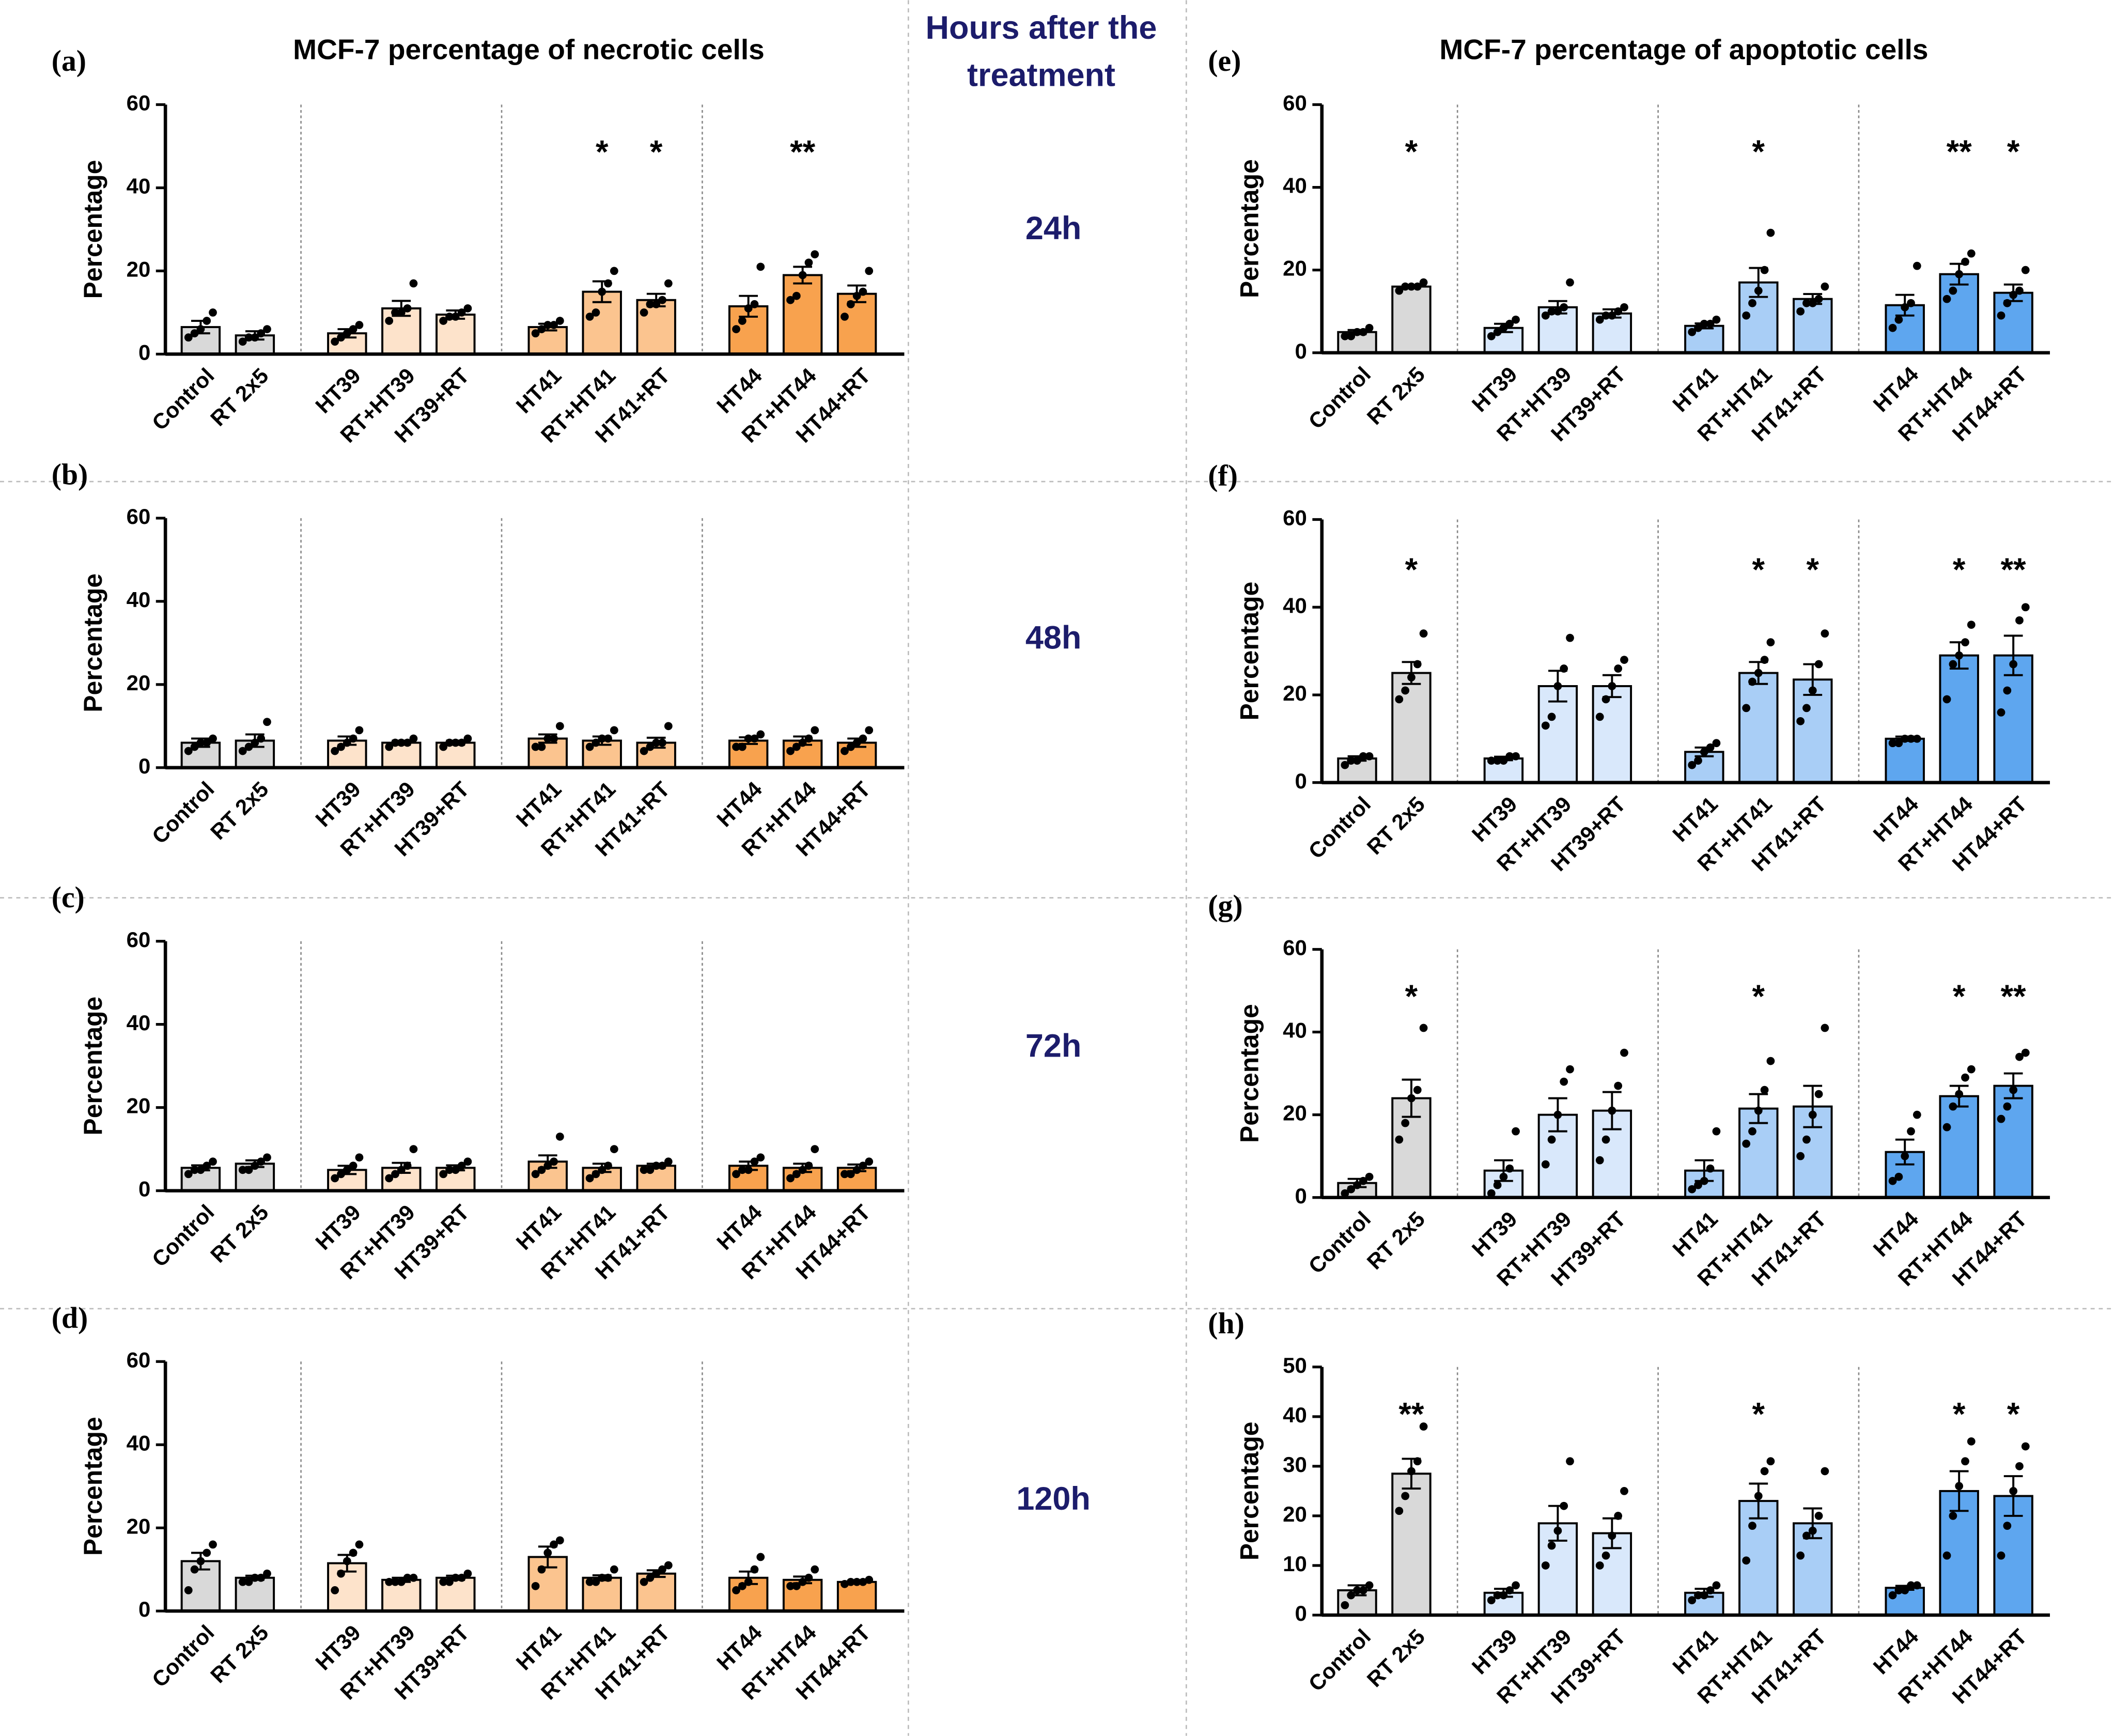 The image size is (2115, 1736). I want to click on panel-label: (e), so click(1225, 62).